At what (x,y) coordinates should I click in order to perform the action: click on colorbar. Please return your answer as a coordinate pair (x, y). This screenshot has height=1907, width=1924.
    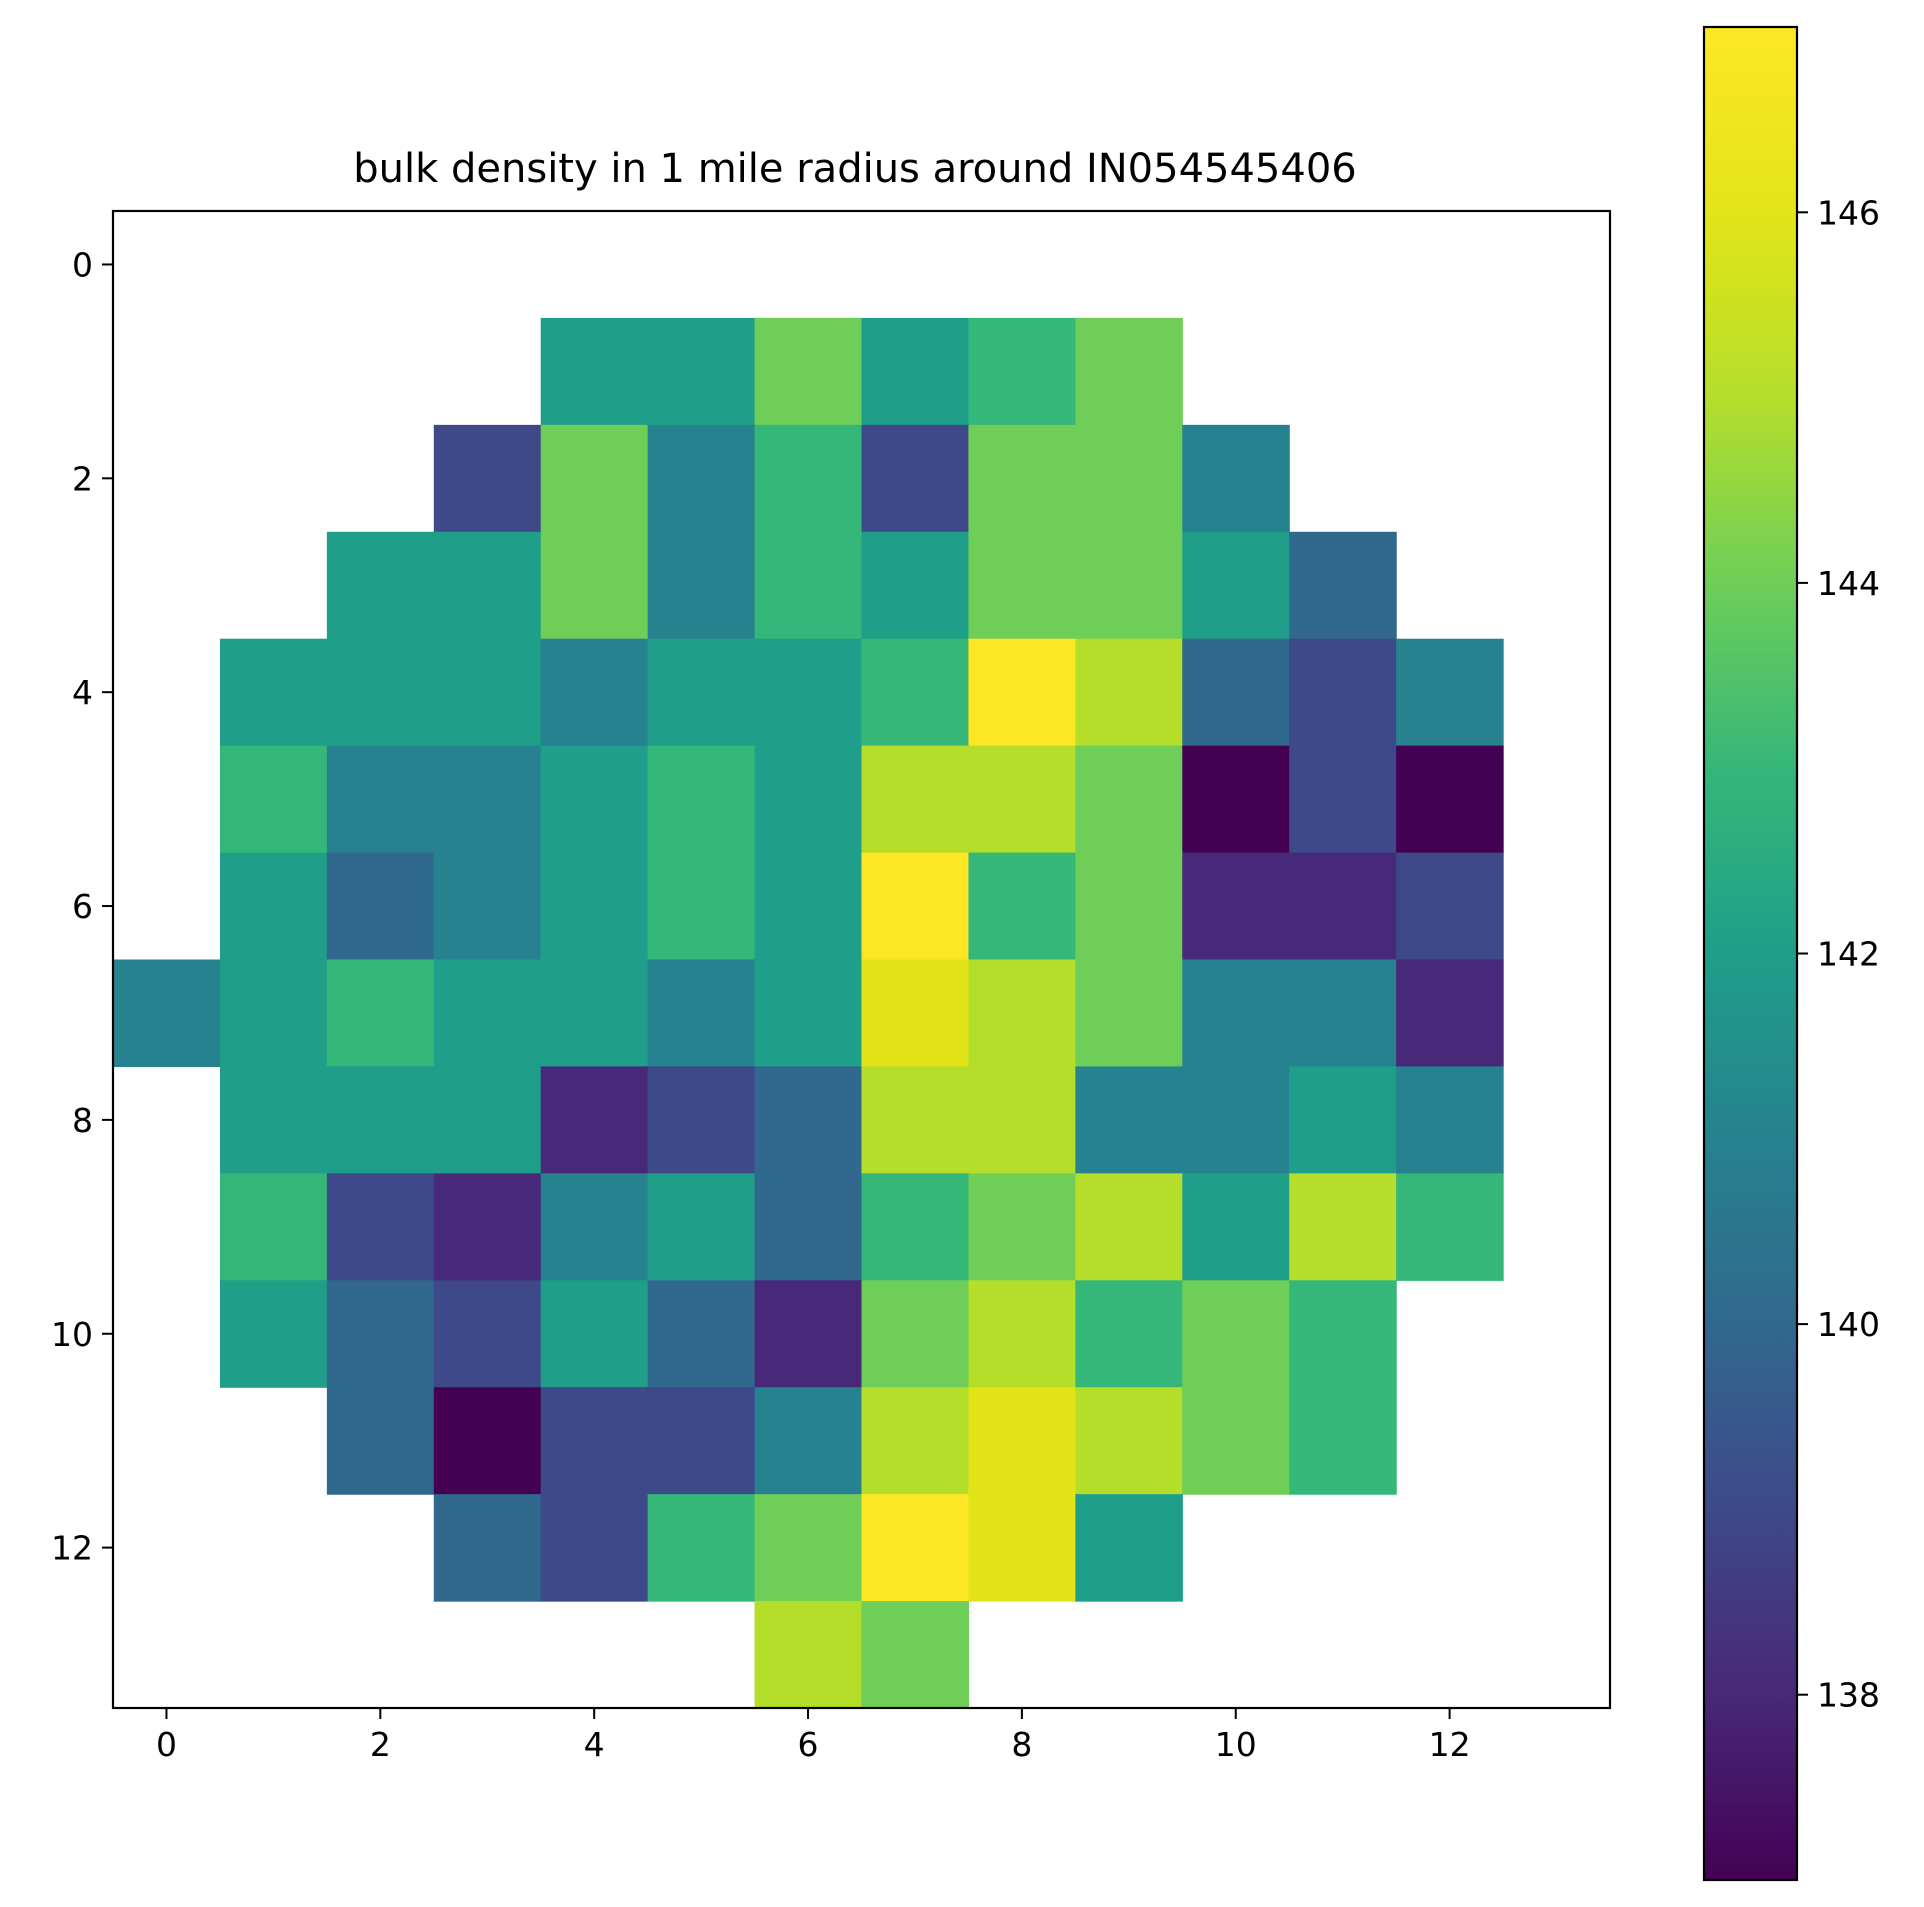
    Looking at the image, I should click on (1750, 953).